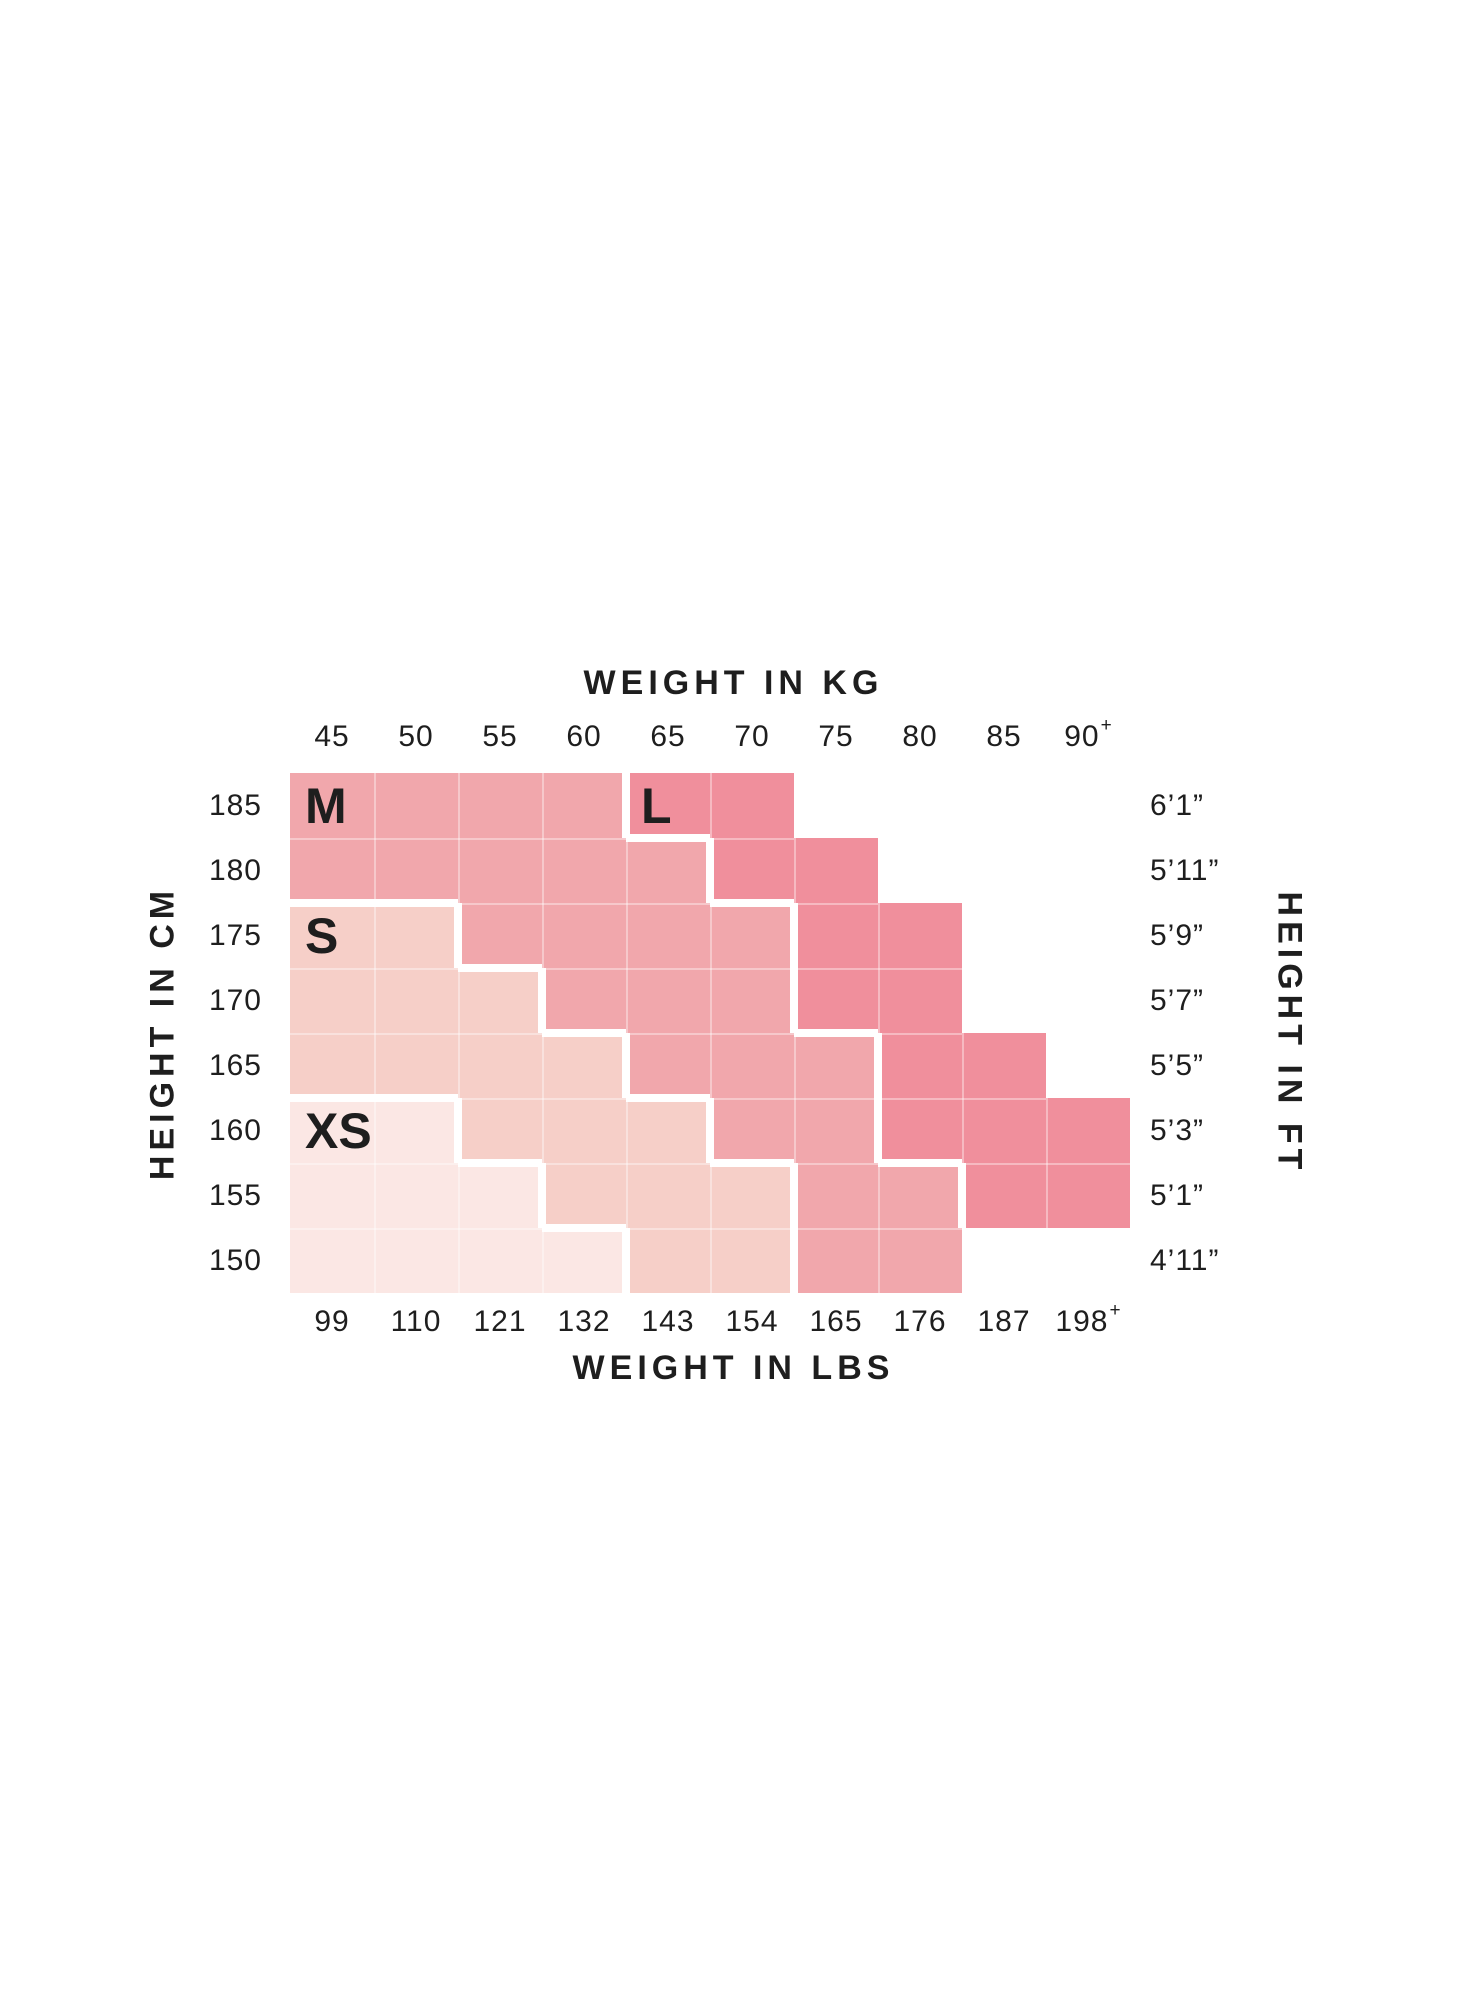 This screenshot has width=1467, height=2000. I want to click on ft-tick: 5’1”, so click(1177, 1195).